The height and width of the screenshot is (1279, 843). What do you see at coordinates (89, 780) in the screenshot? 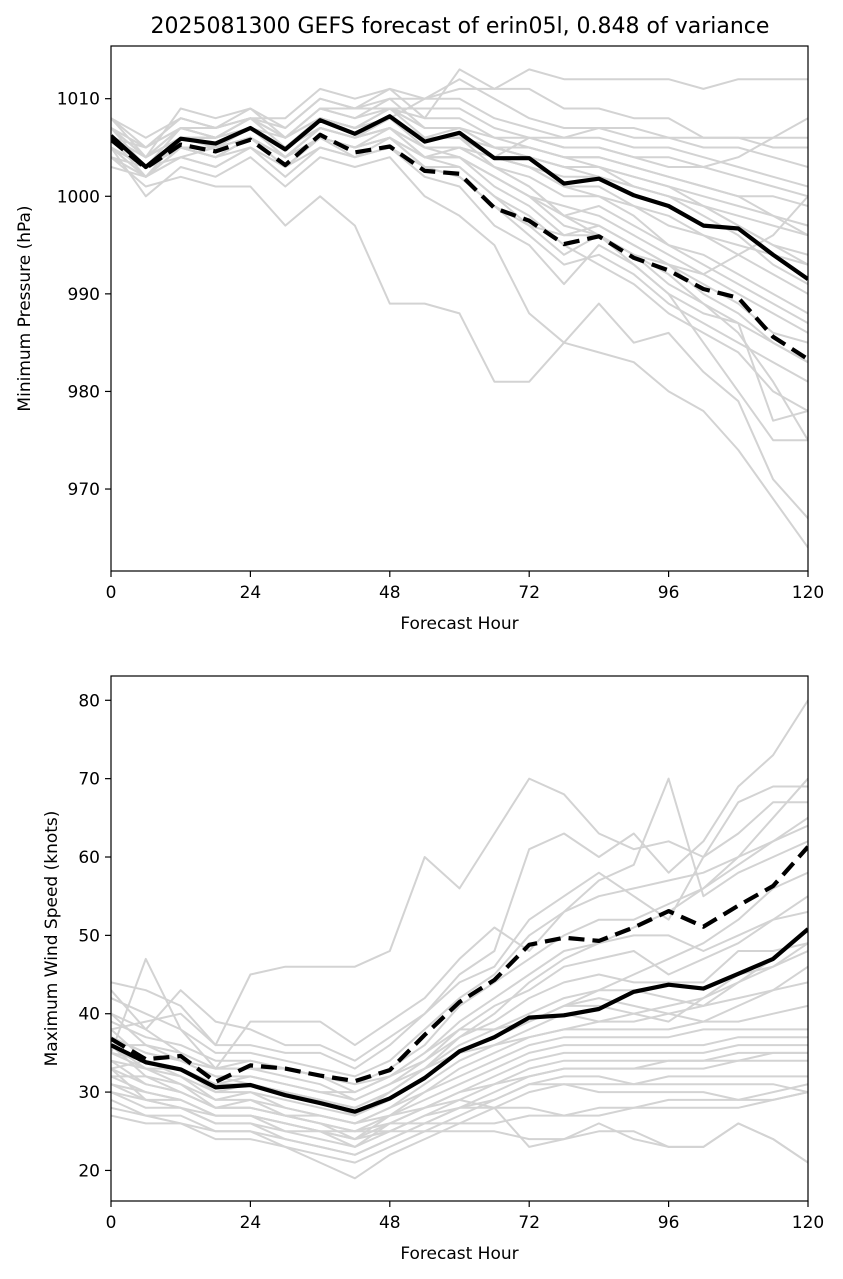
I see `wind-y-tick-label: 70` at bounding box center [89, 780].